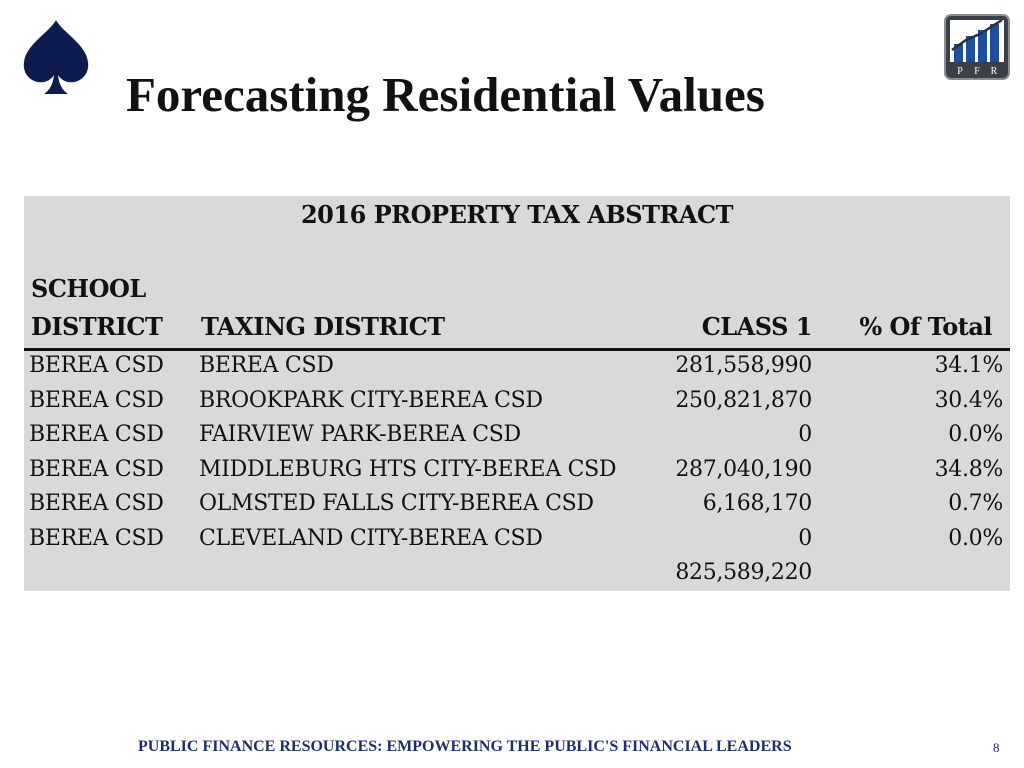 The width and height of the screenshot is (1024, 768). I want to click on cell-pct-of-total: 30.4%, so click(969, 400).